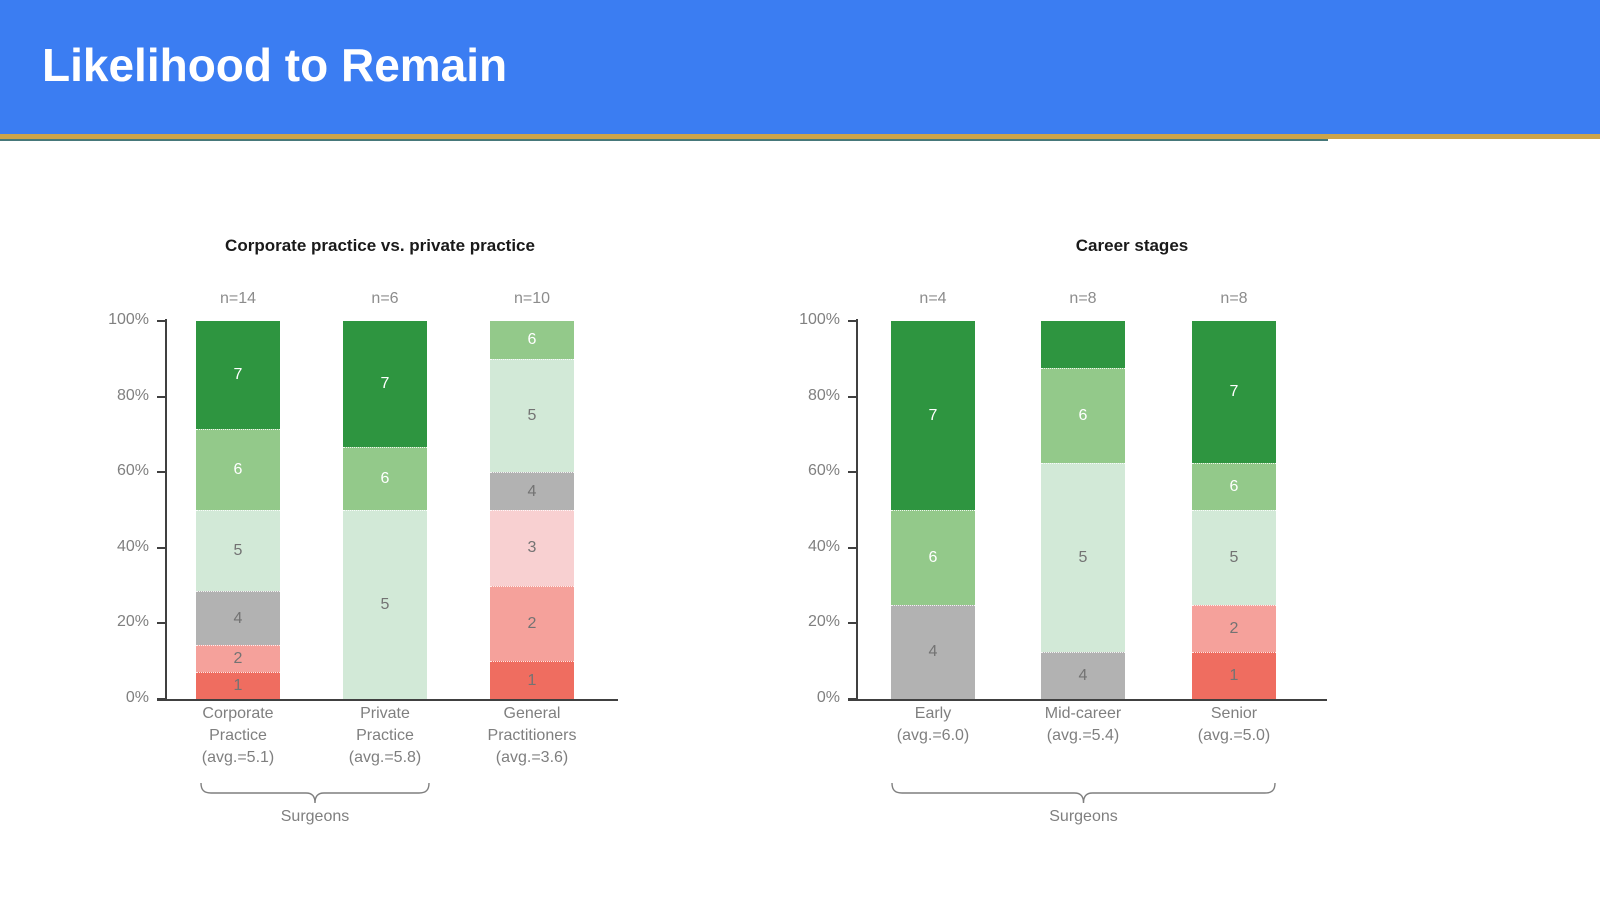  Describe the element at coordinates (1234, 724) in the screenshot. I see `category-label: Senior (avg.=5.0)` at that location.